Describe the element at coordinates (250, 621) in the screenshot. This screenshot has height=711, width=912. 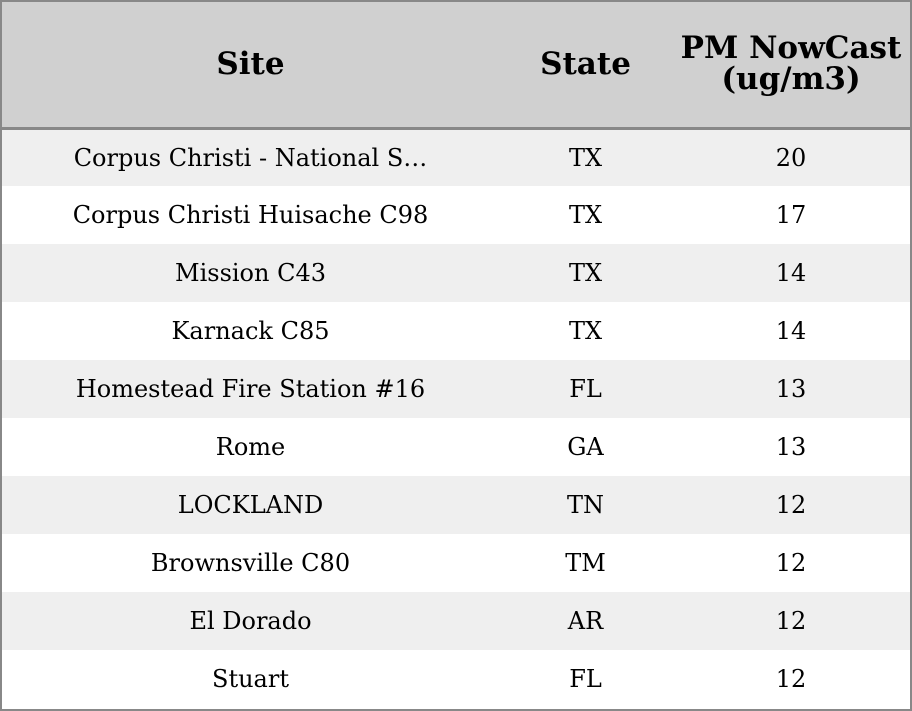
I see `cell-site: El Dorado` at that location.